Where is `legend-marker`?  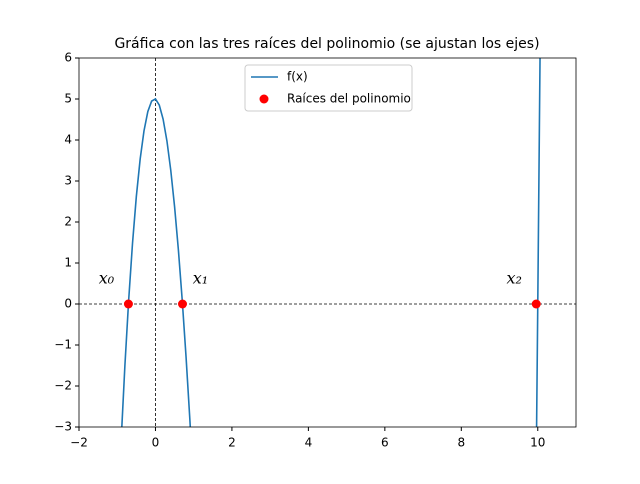
legend-marker is located at coordinates (264, 99).